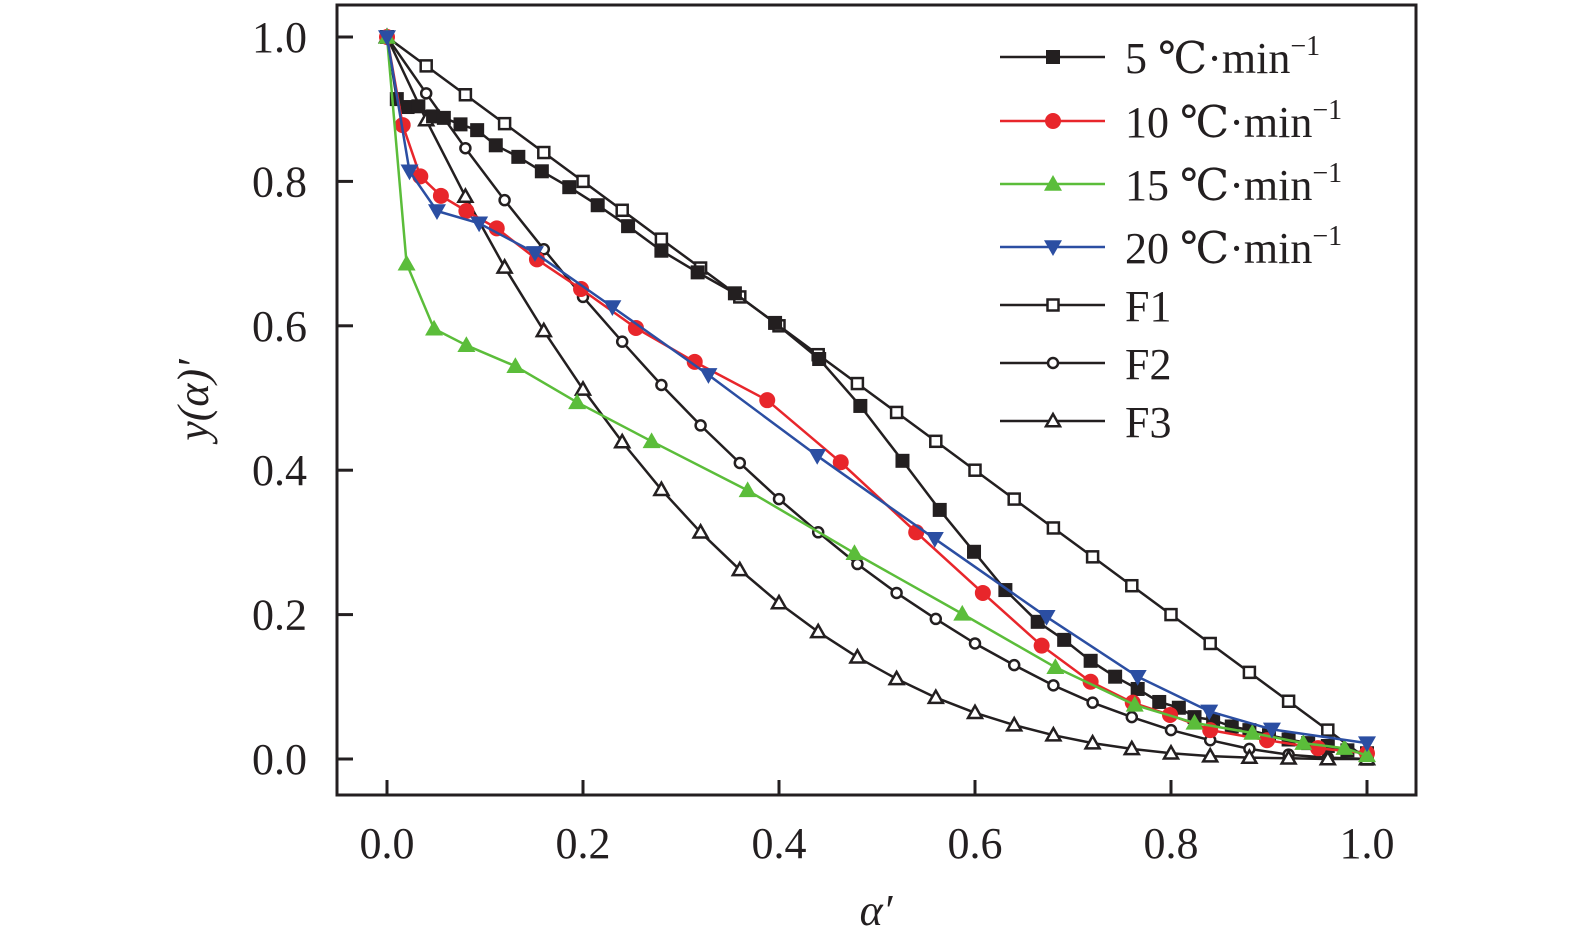  Describe the element at coordinates (1171, 843) in the screenshot. I see `x-tick-label: 0.8` at that location.